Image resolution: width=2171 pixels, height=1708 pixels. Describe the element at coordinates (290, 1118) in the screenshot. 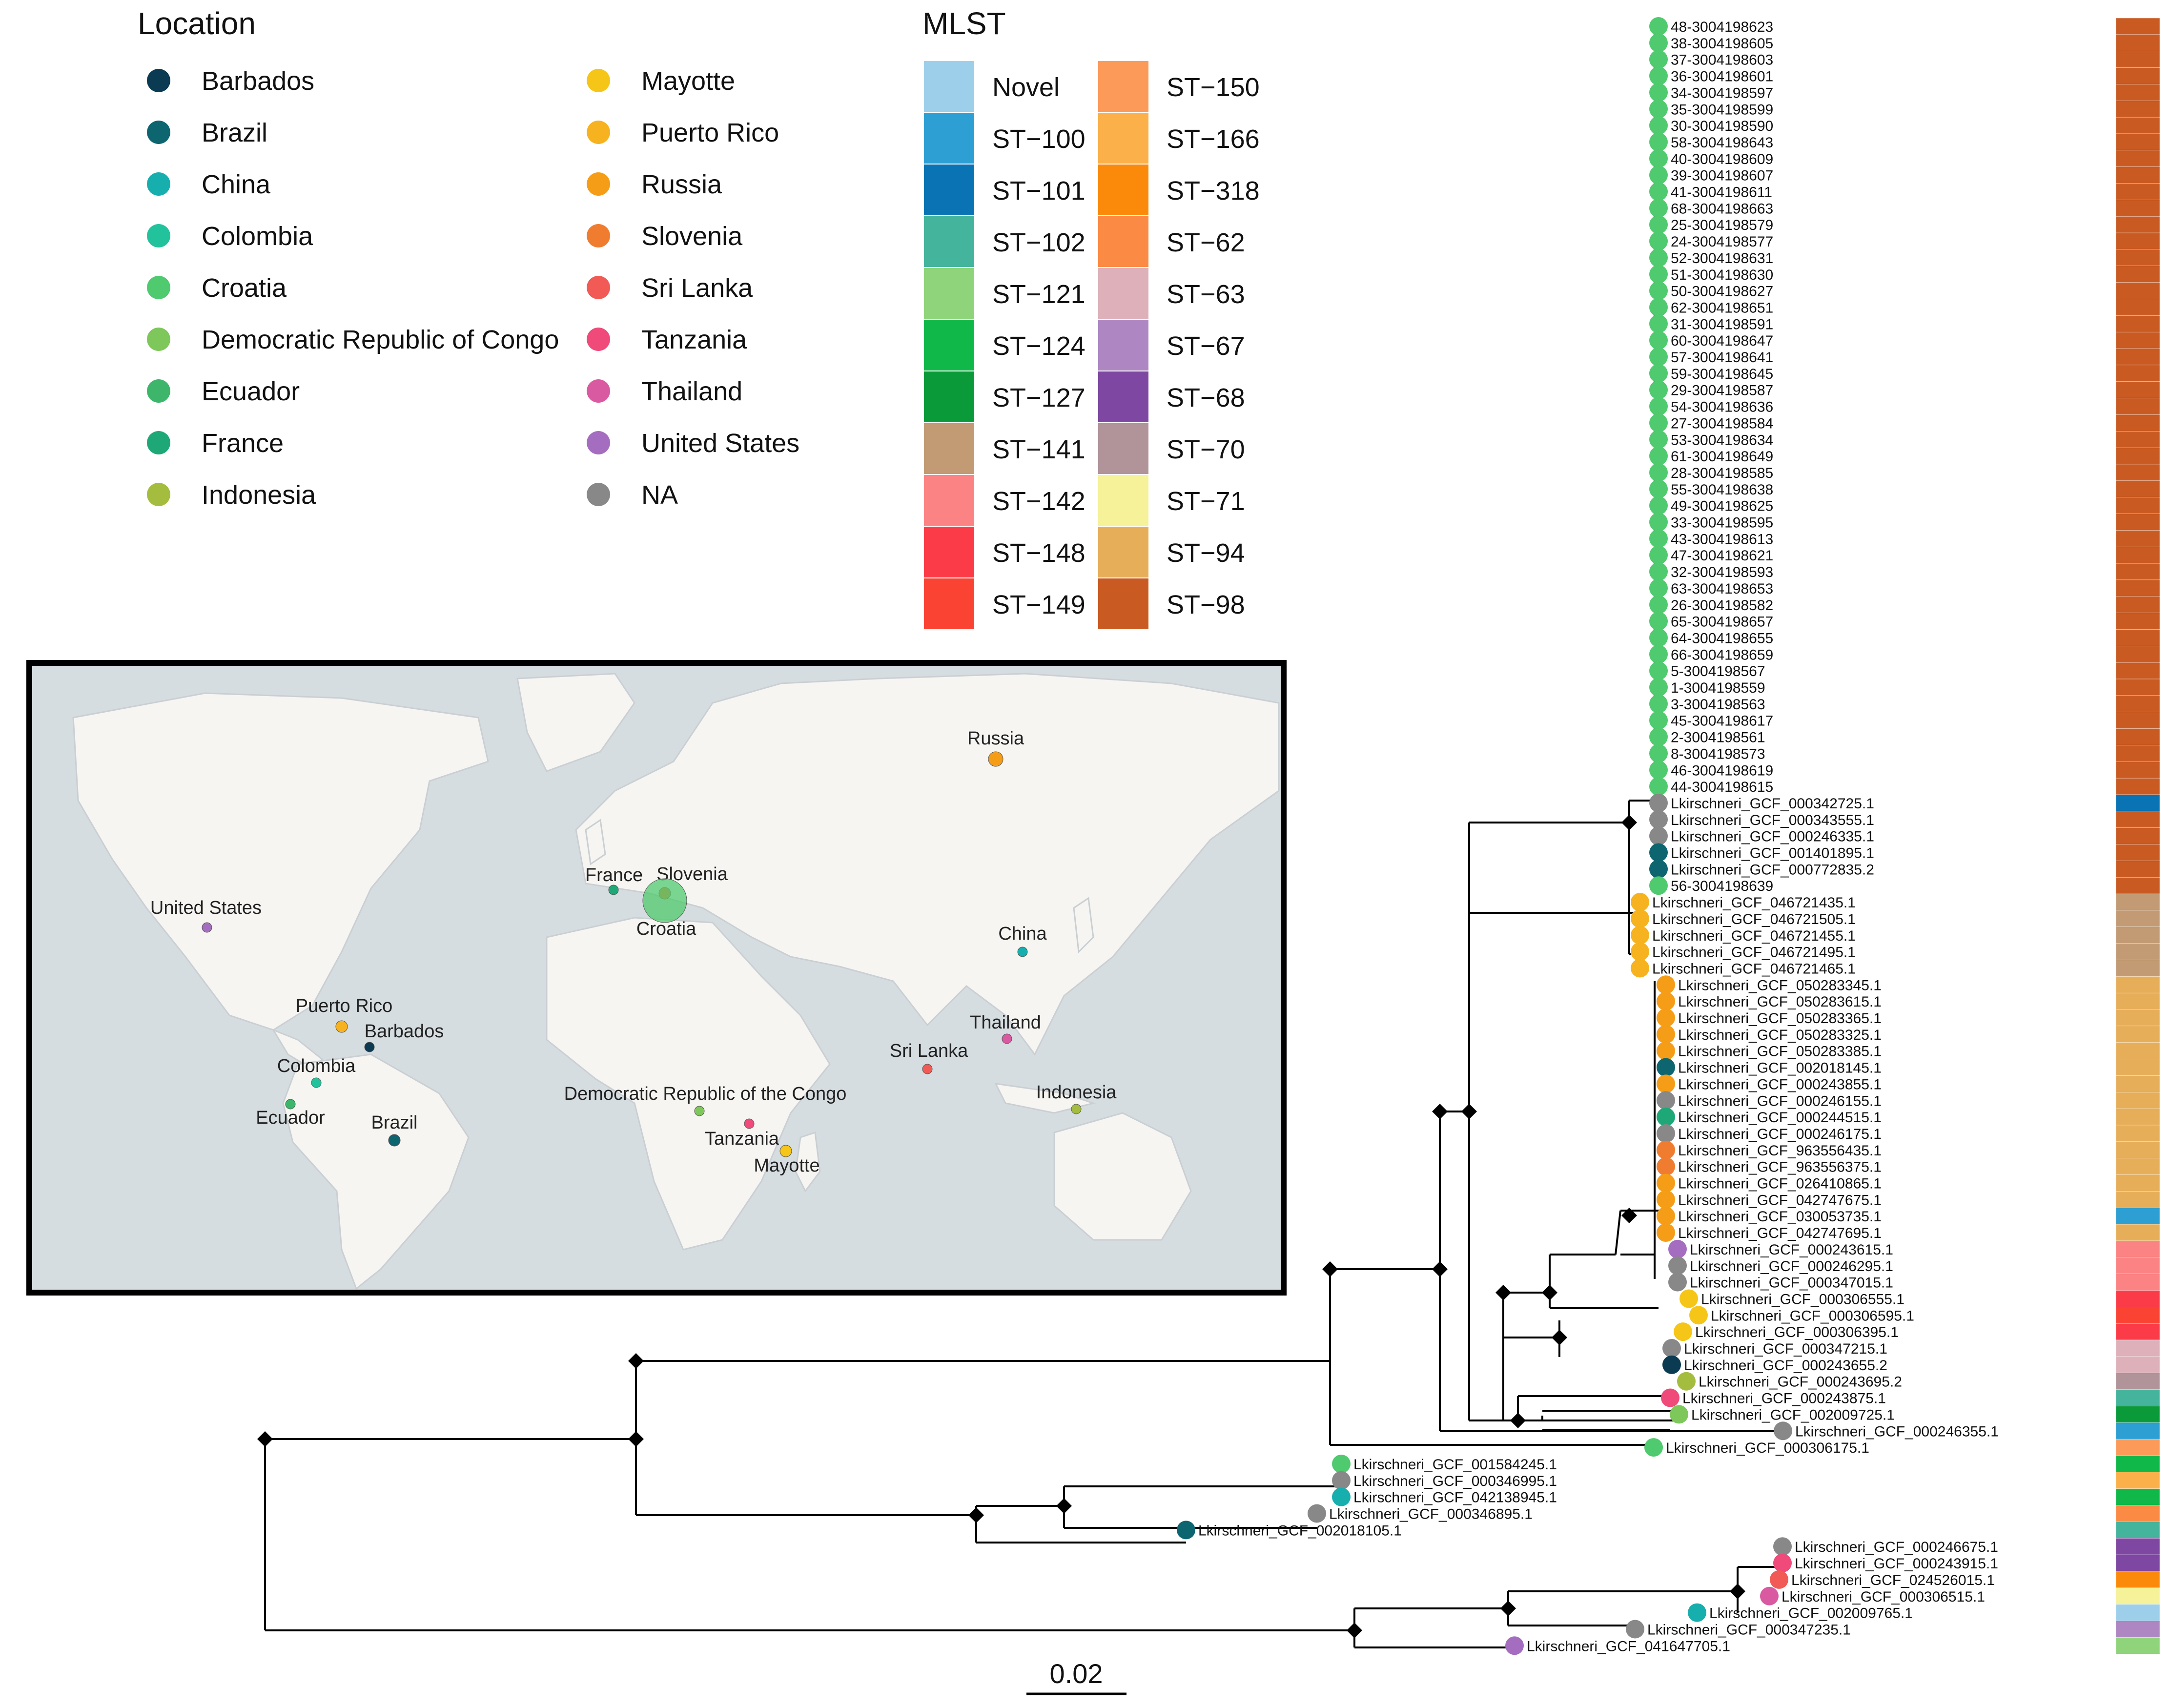

I see `map-label-ecuador: Ecuador` at that location.